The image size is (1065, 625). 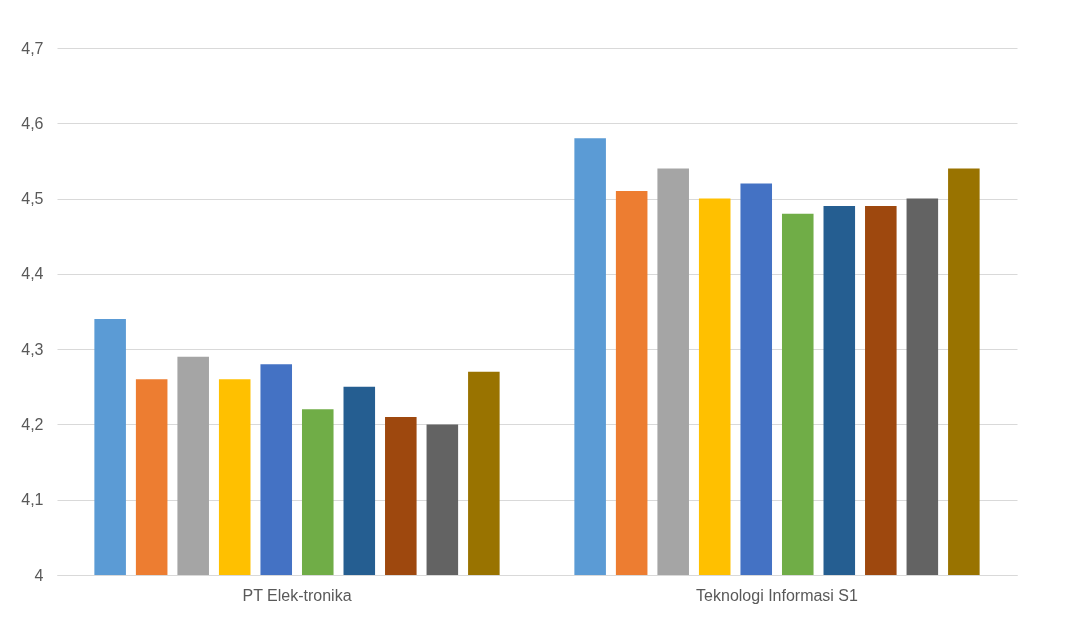 What do you see at coordinates (32, 48) in the screenshot?
I see `y-tick-label: 4,7` at bounding box center [32, 48].